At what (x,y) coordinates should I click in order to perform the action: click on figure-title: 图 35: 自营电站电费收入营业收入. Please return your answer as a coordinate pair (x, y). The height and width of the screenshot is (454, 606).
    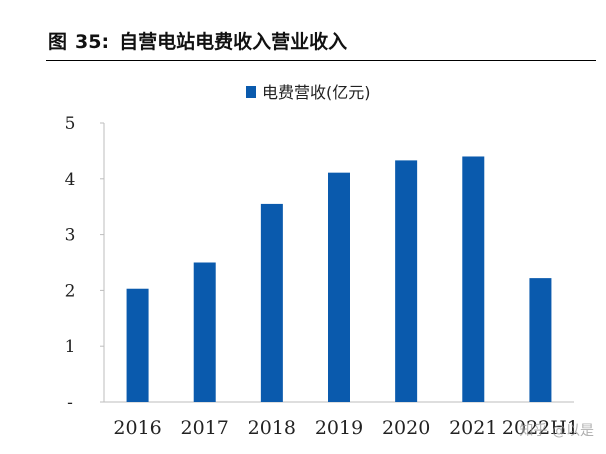
    Looking at the image, I should click on (197, 40).